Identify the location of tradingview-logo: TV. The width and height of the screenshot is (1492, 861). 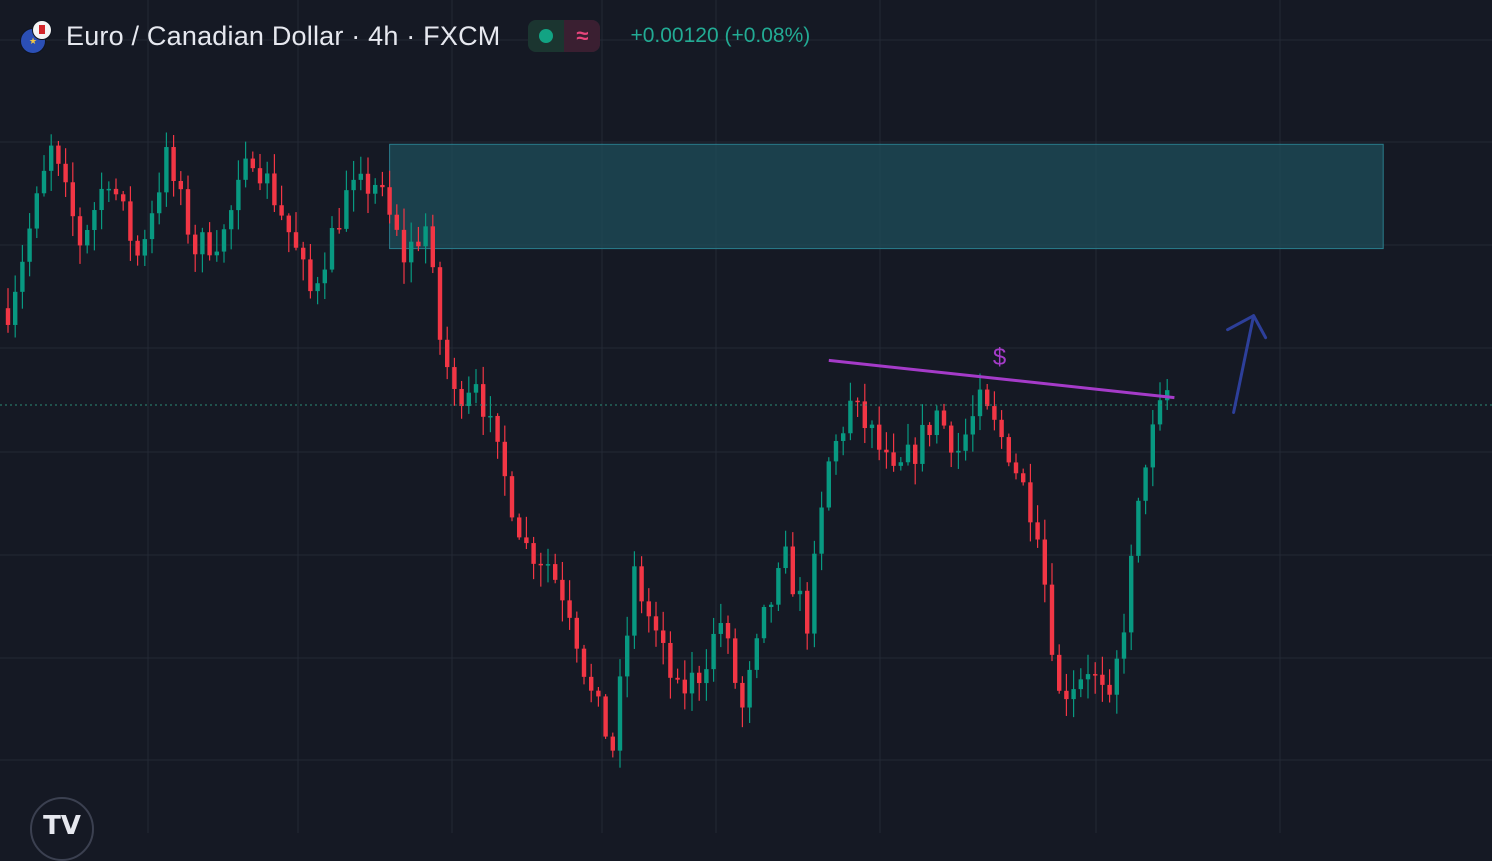
(62, 829).